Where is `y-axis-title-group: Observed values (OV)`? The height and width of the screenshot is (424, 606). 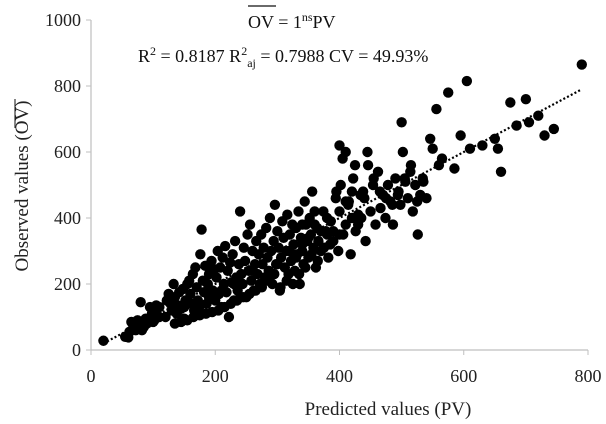 y-axis-title-group: Observed values (OV) is located at coordinates (22, 186).